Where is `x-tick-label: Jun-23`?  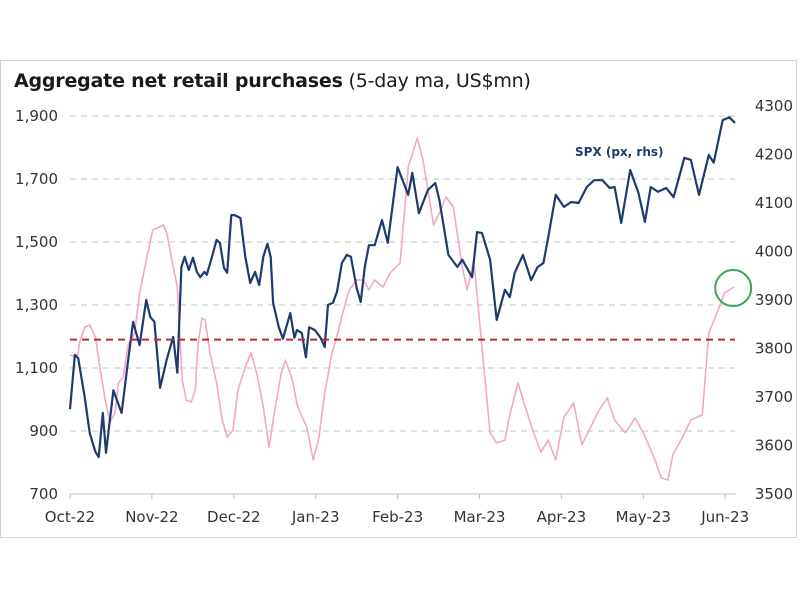
x-tick-label: Jun-23 is located at coordinates (724, 517).